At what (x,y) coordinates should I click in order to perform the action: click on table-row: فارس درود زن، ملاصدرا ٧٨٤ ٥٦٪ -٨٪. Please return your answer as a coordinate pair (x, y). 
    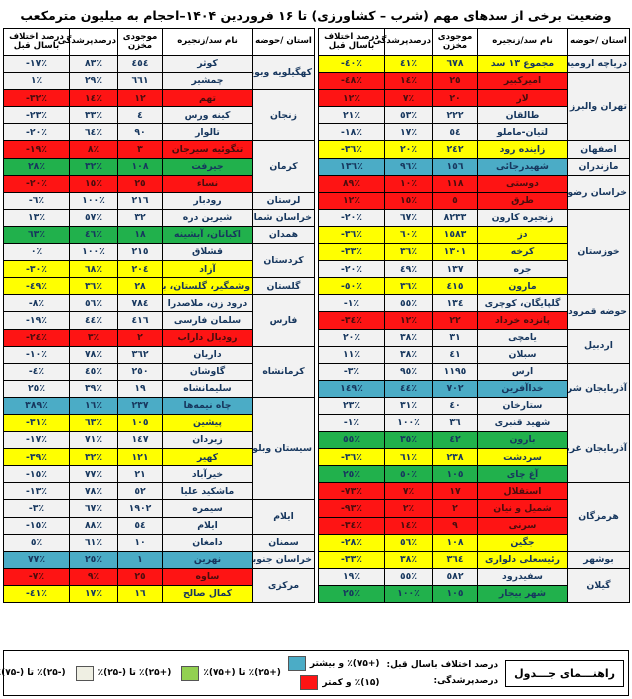
    Looking at the image, I should click on (159, 320).